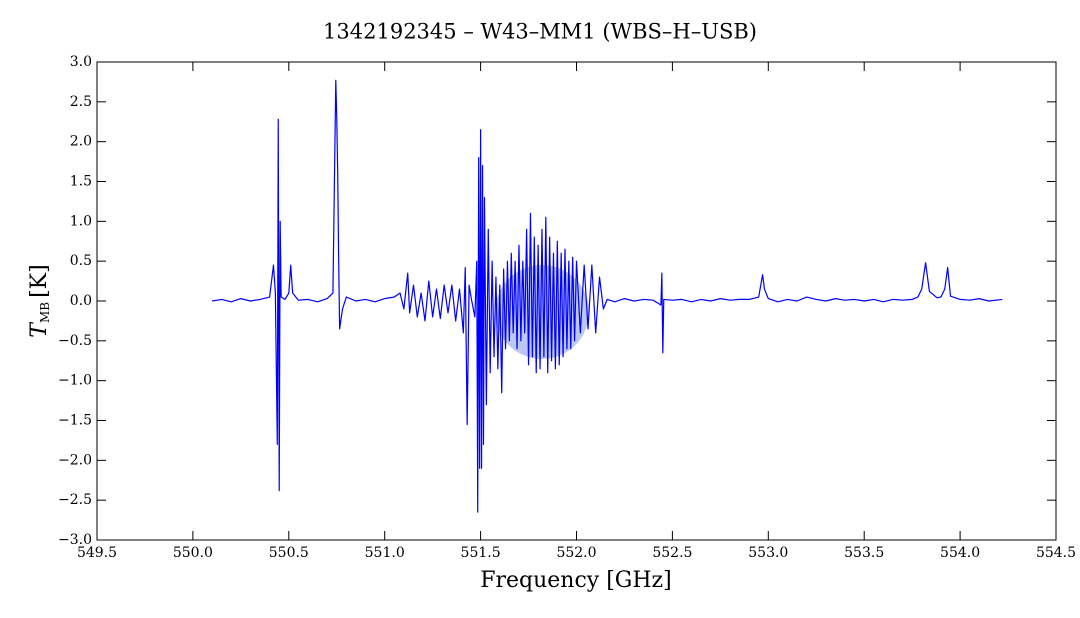 This screenshot has width=1080, height=618. What do you see at coordinates (1056, 553) in the screenshot?
I see `x-tick-label: 554.5` at bounding box center [1056, 553].